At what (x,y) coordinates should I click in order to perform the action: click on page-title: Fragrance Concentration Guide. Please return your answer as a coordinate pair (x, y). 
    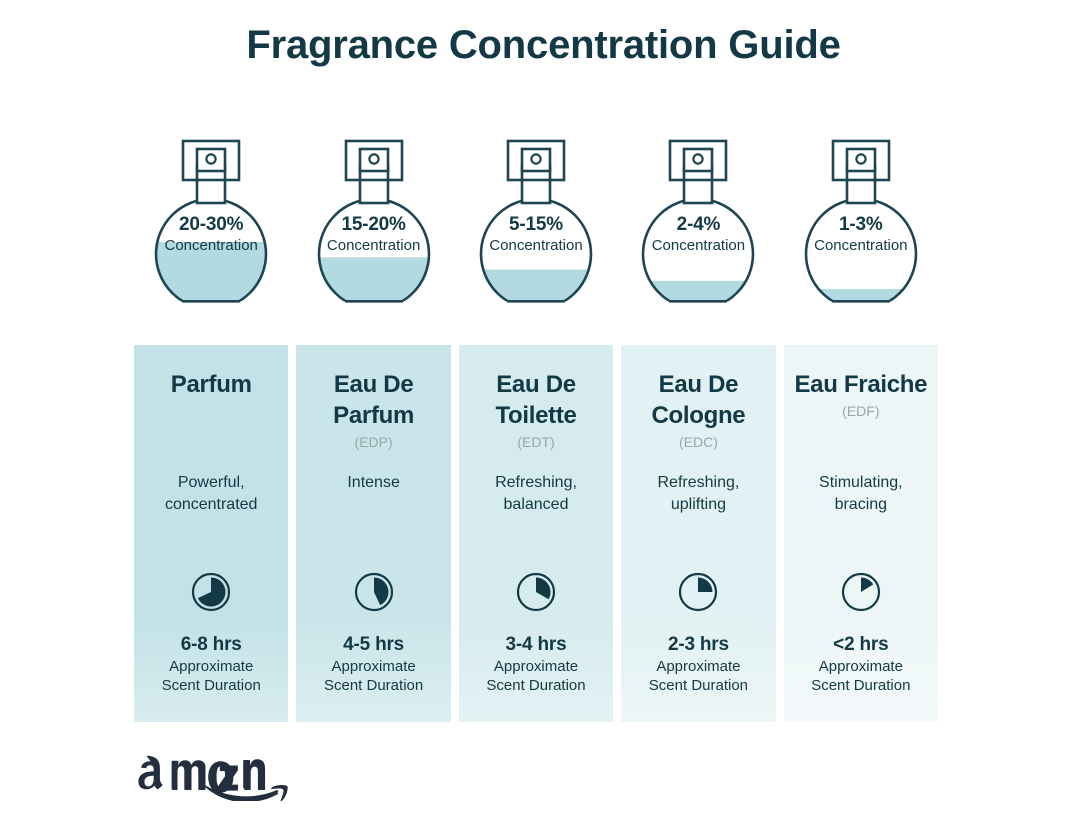
    Looking at the image, I should click on (543, 45).